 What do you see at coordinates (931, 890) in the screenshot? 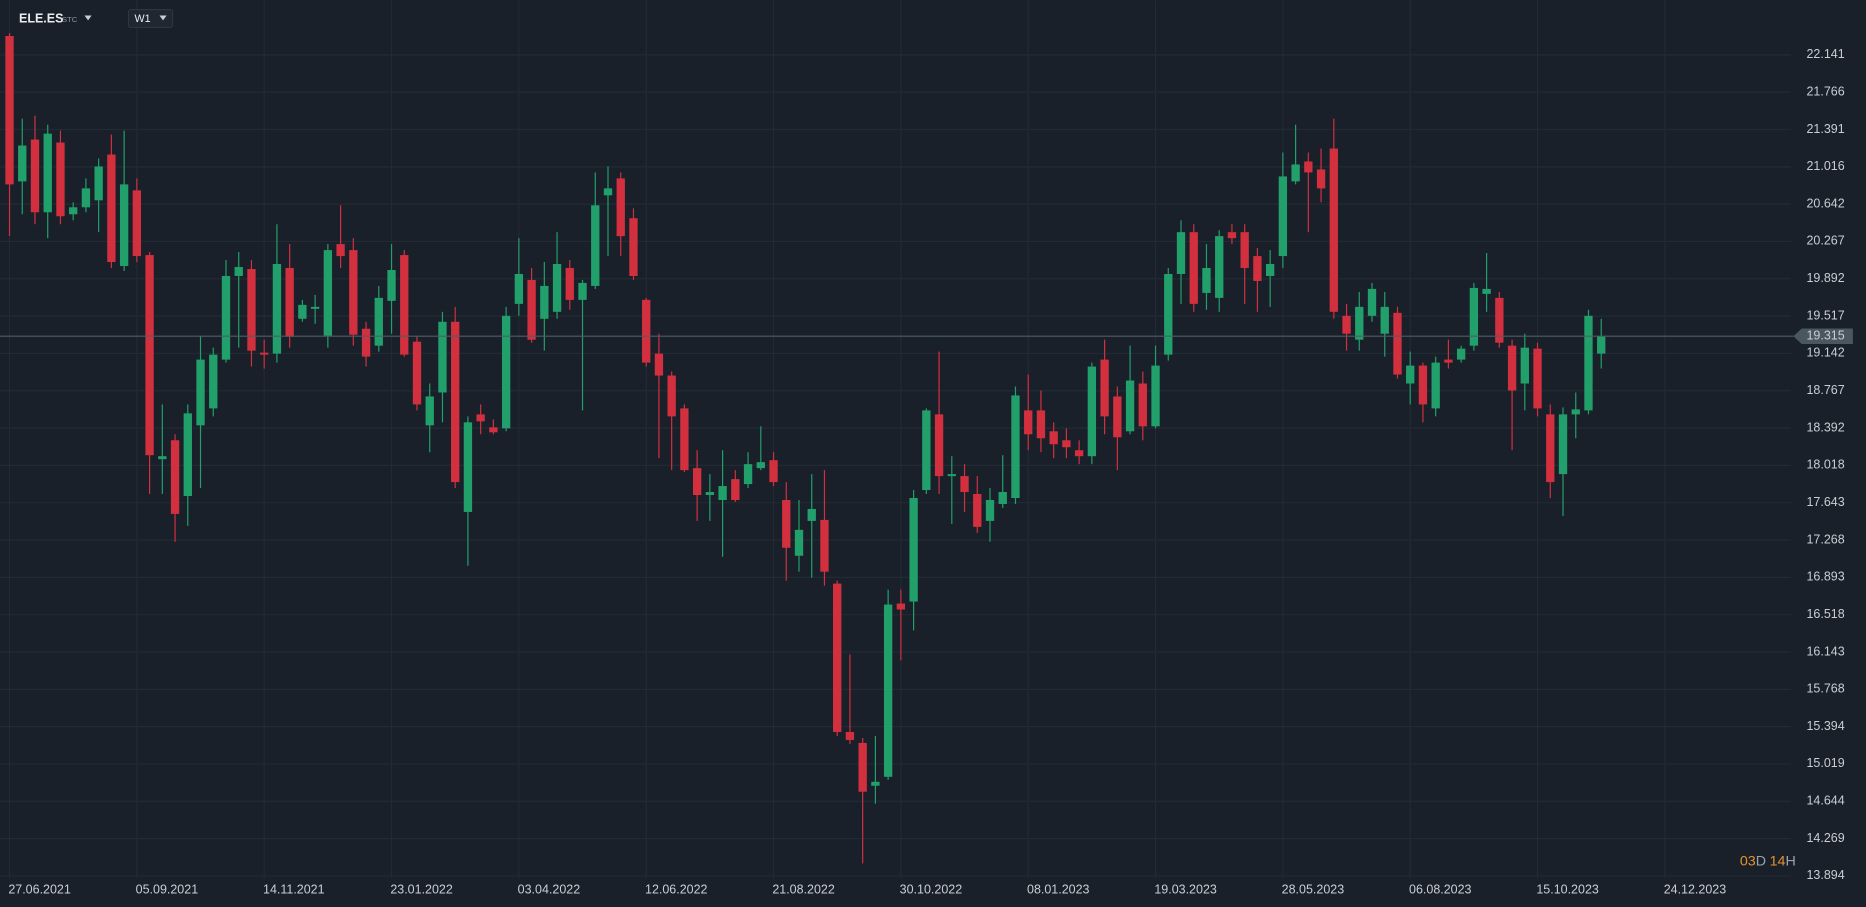
I see `x-tick-label: 30.10.2022` at bounding box center [931, 890].